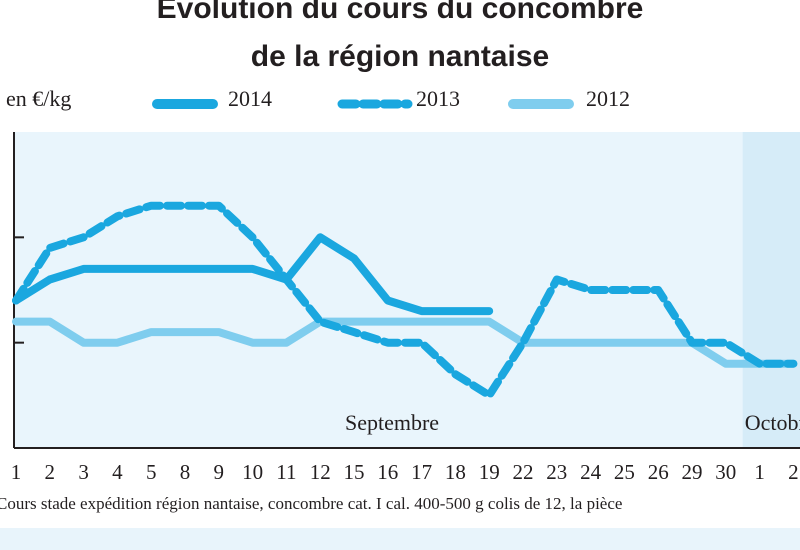 The height and width of the screenshot is (550, 800). What do you see at coordinates (759, 472) in the screenshot?
I see `x-tick-label-22: 1` at bounding box center [759, 472].